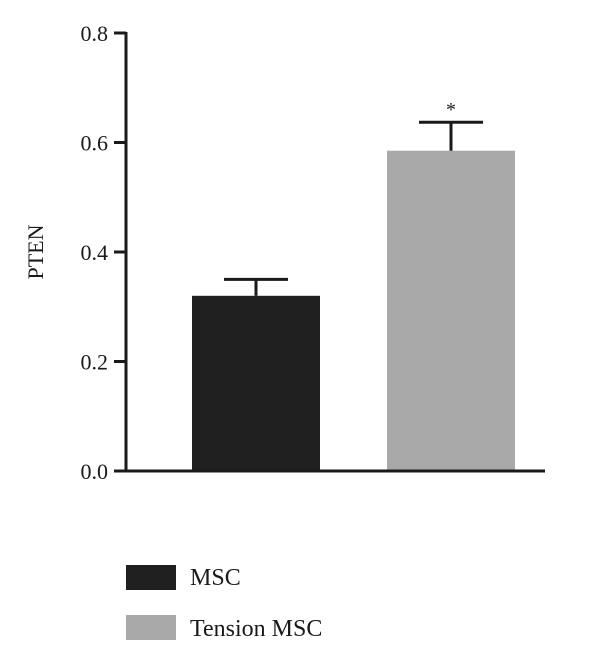 This screenshot has height=660, width=600. Describe the element at coordinates (451, 310) in the screenshot. I see `bar-tension-msc` at that location.